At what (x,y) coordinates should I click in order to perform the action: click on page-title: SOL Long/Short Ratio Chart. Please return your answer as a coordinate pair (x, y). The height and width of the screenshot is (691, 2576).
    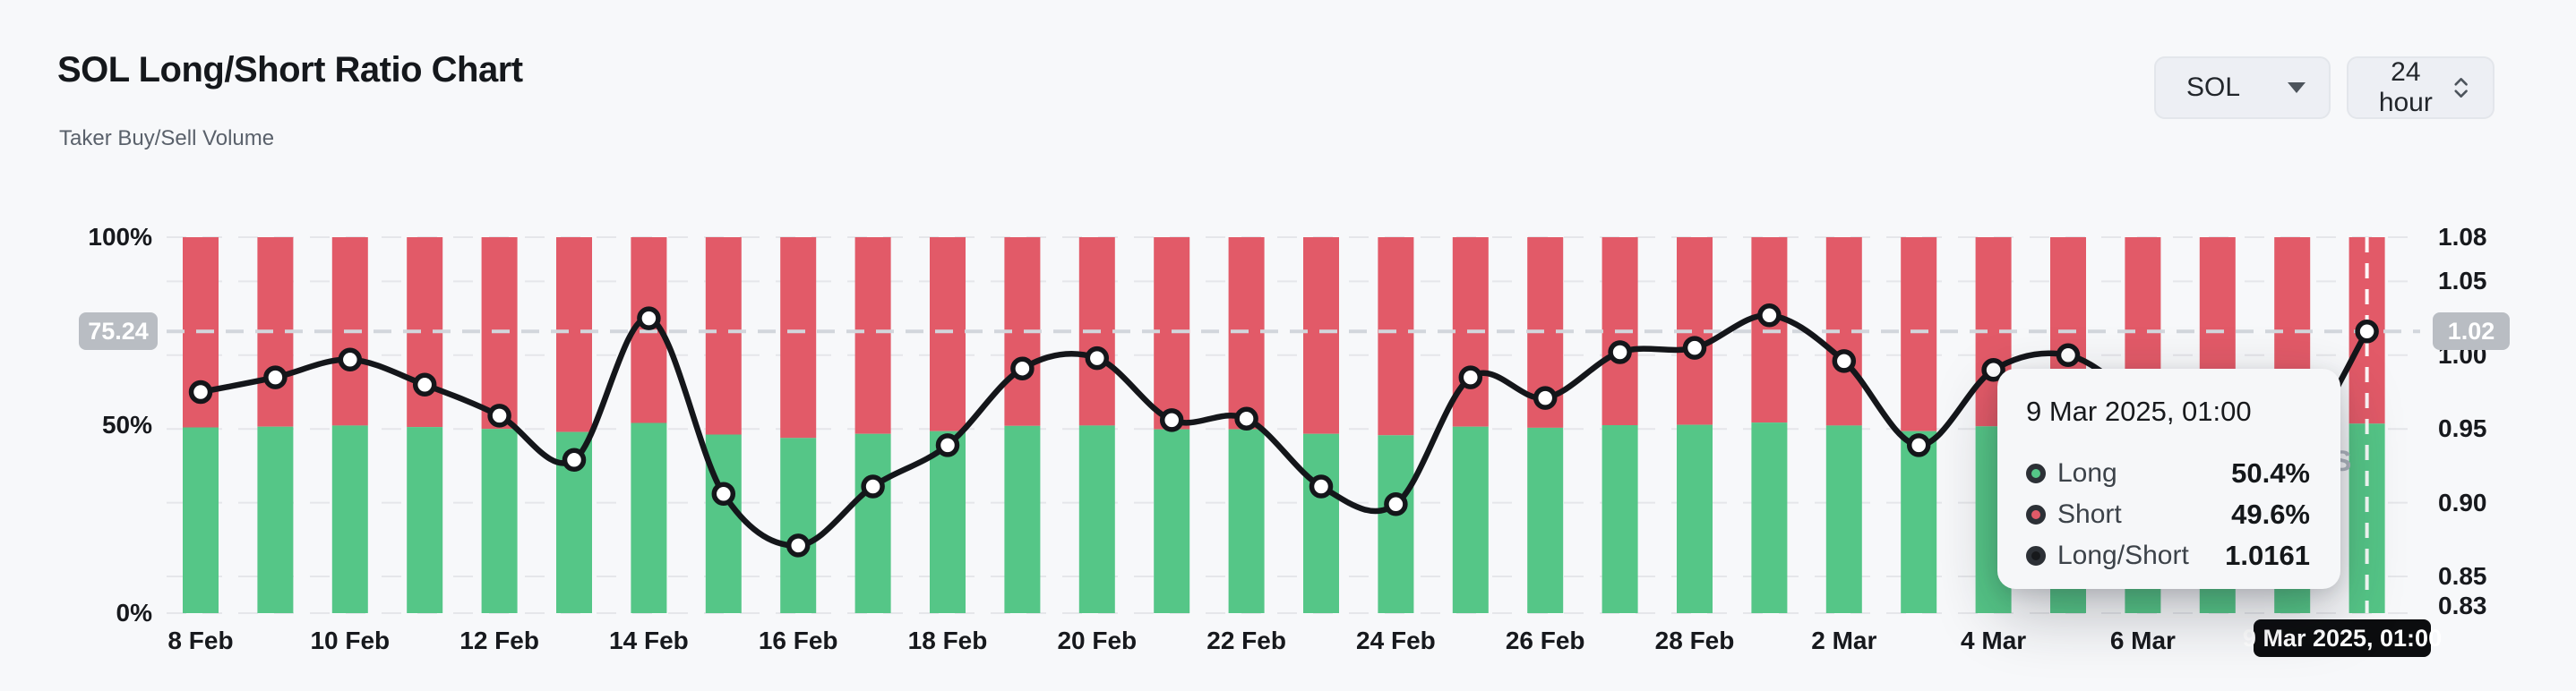
    Looking at the image, I should click on (290, 70).